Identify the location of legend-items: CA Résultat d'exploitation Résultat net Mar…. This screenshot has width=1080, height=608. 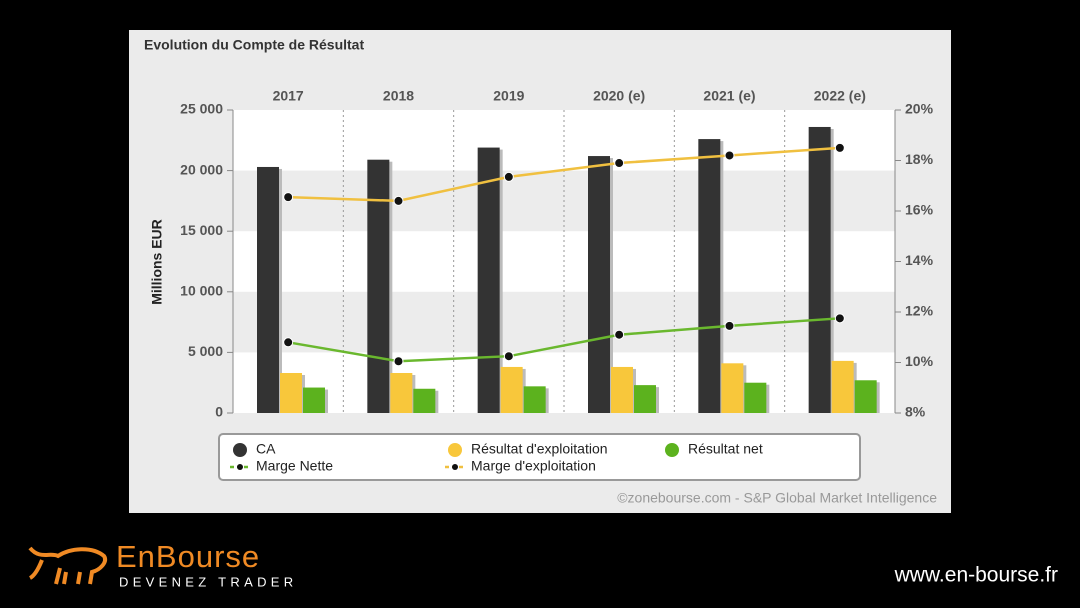
(496, 457).